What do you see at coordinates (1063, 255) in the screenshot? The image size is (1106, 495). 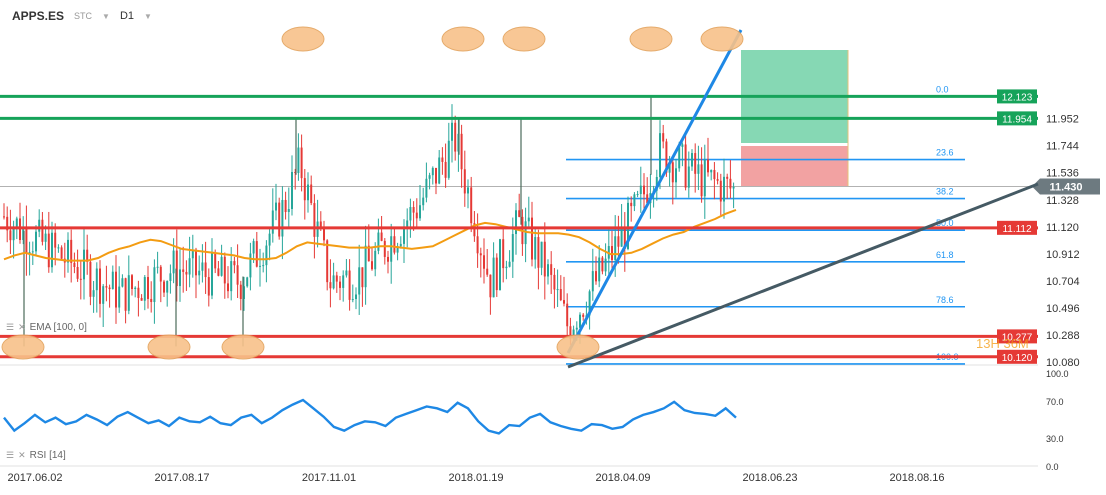 I see `price-tick-label: 10.912` at bounding box center [1063, 255].